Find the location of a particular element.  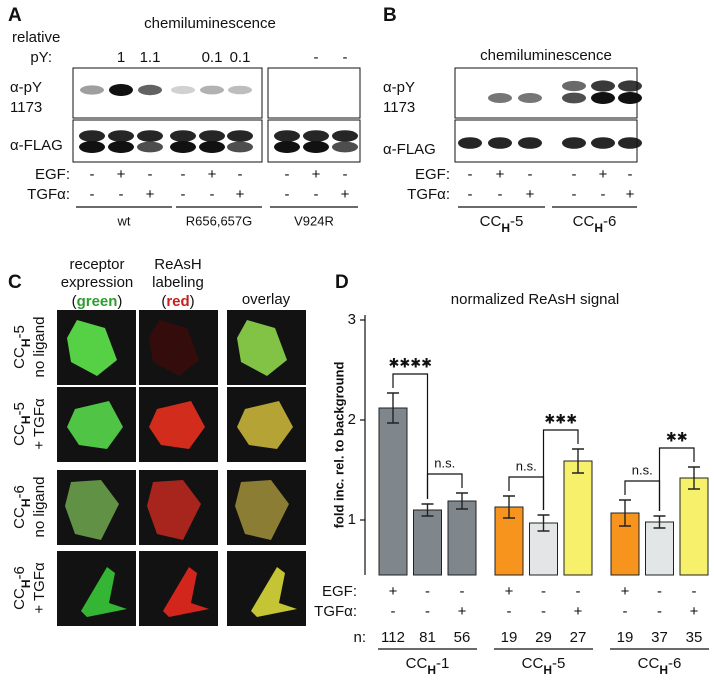

group-label: R656,657G is located at coordinates (219, 220).